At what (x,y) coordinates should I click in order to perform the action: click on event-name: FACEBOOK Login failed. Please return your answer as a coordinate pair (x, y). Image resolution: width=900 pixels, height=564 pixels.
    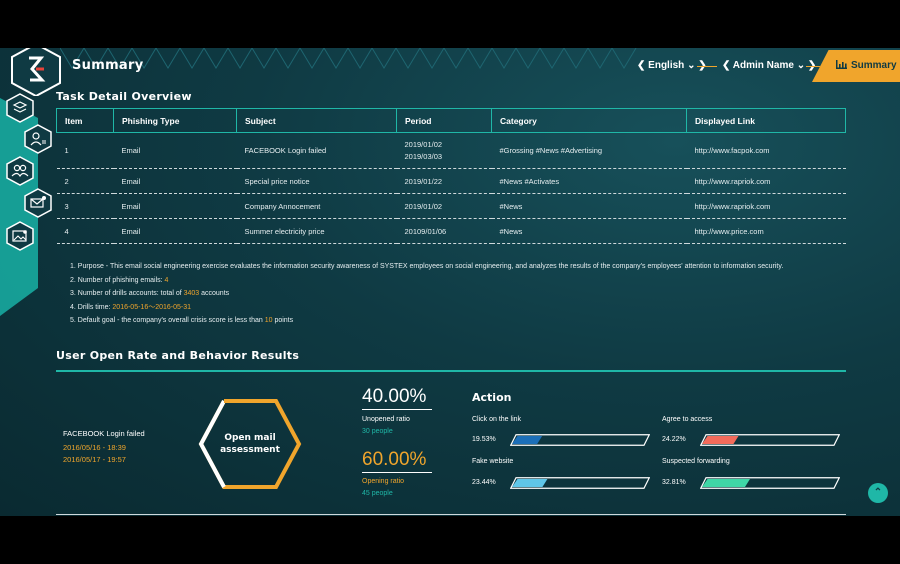
    Looking at the image, I should click on (104, 433).